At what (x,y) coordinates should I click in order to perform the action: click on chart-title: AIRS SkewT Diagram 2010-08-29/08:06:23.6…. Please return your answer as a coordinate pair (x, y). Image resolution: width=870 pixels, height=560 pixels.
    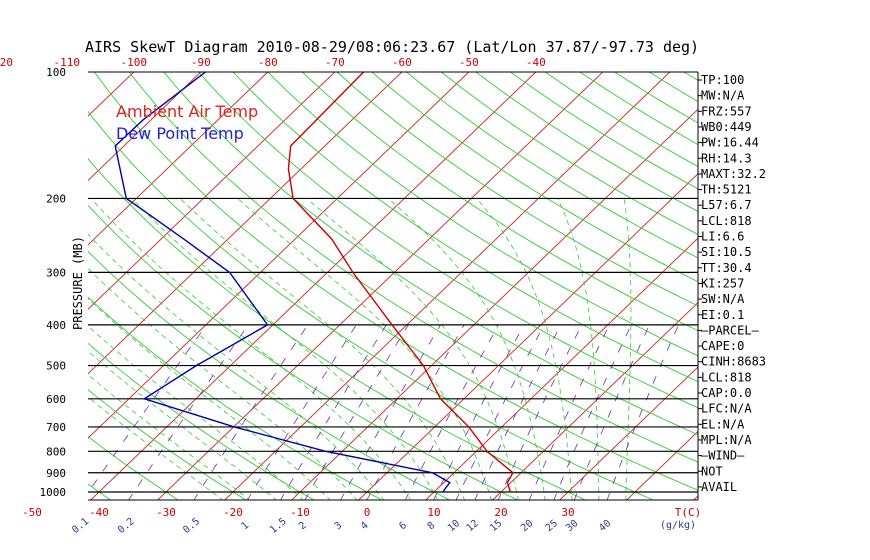
    Looking at the image, I should click on (392, 47).